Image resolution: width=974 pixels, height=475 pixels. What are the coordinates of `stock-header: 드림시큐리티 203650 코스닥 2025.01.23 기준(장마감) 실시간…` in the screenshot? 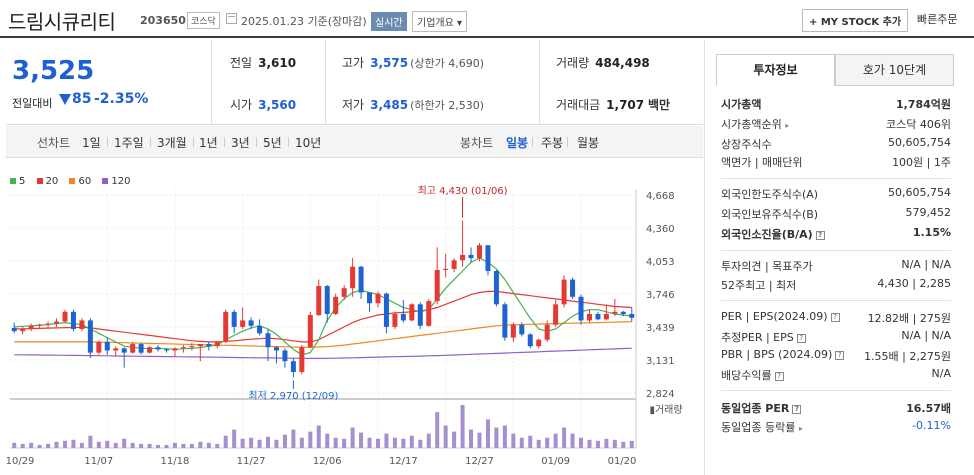 It's located at (487, 19).